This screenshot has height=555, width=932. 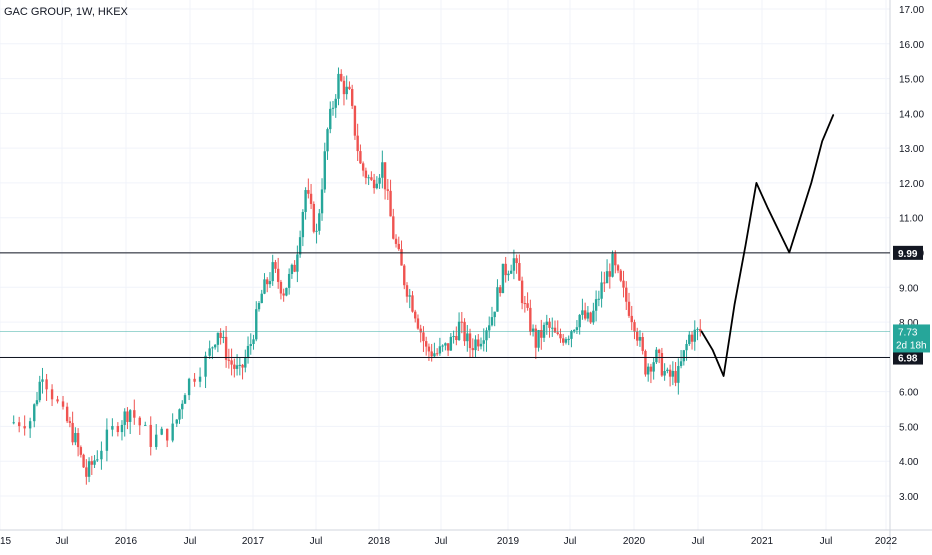 I want to click on price-label-text: 9.99, so click(x=908, y=254).